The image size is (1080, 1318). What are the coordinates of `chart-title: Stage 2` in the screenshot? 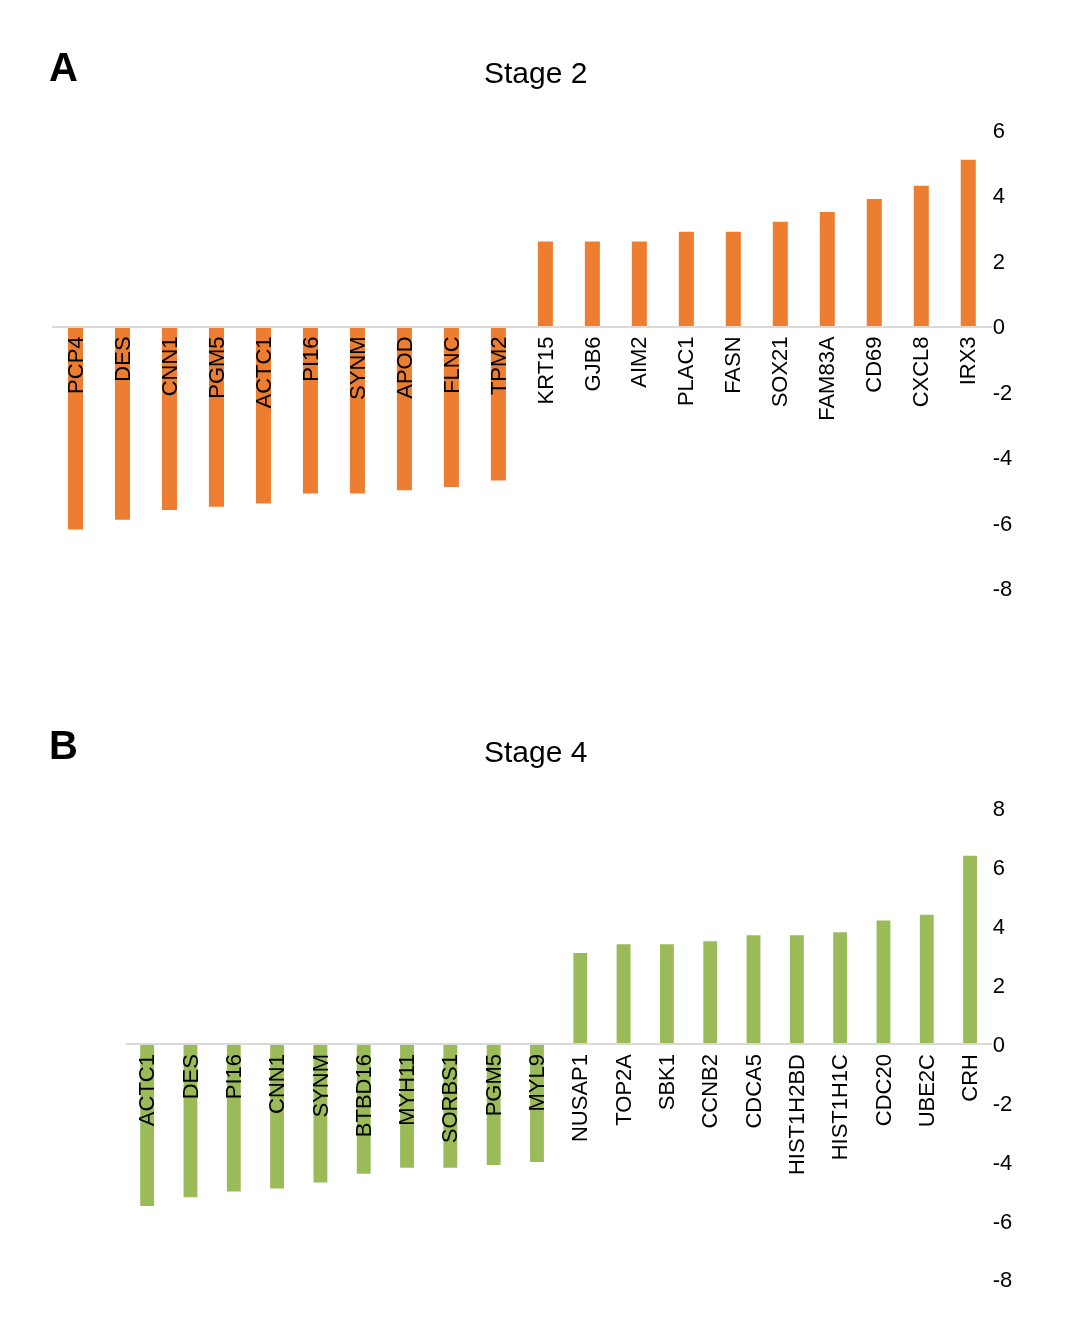 It's located at (536, 72).